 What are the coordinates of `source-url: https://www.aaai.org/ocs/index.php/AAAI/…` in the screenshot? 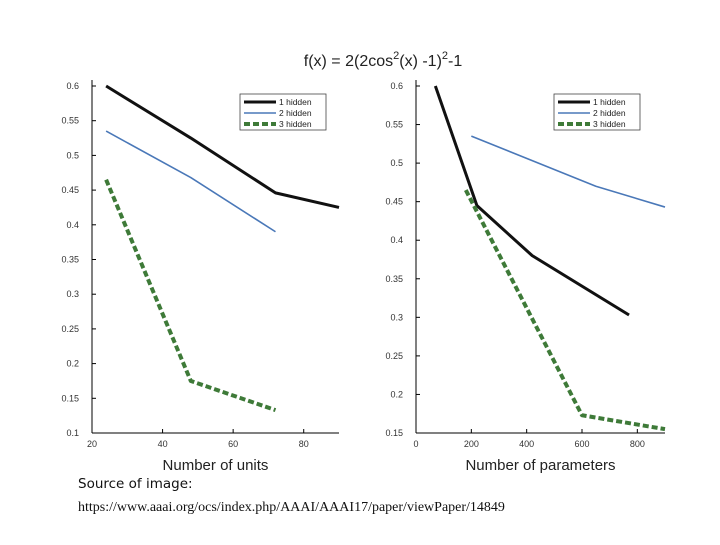 It's located at (291, 507).